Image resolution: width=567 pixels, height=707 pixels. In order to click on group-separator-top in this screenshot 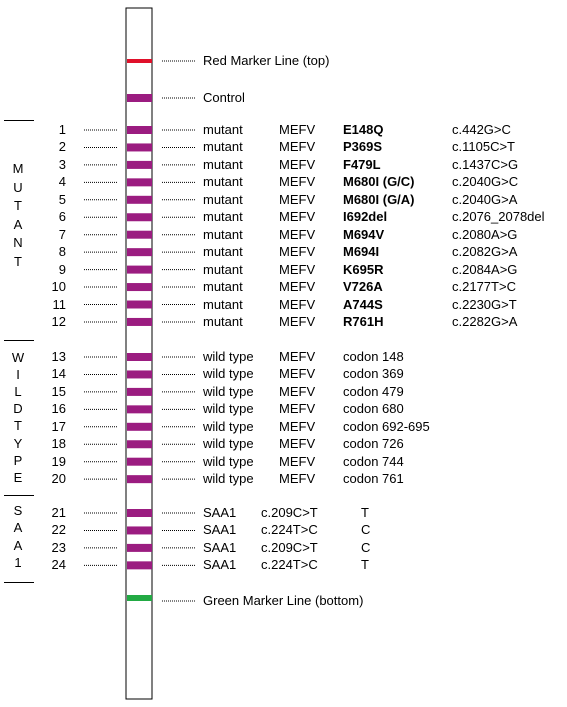, I will do `click(19, 120)`.